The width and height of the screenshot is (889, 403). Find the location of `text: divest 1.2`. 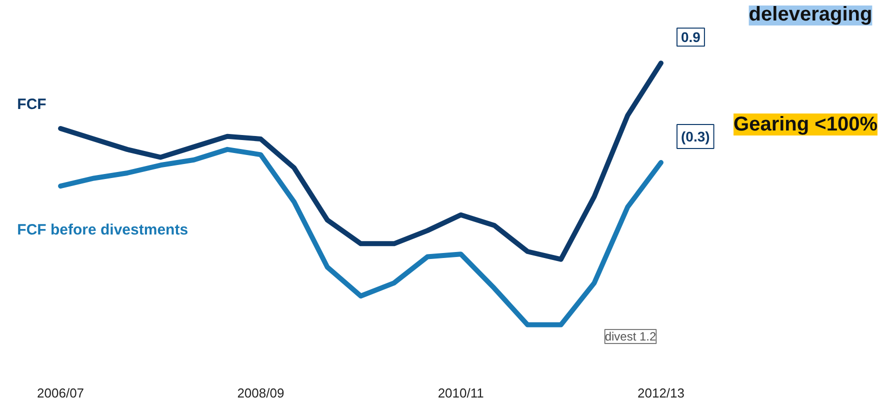

text: divest 1.2 is located at coordinates (630, 337).